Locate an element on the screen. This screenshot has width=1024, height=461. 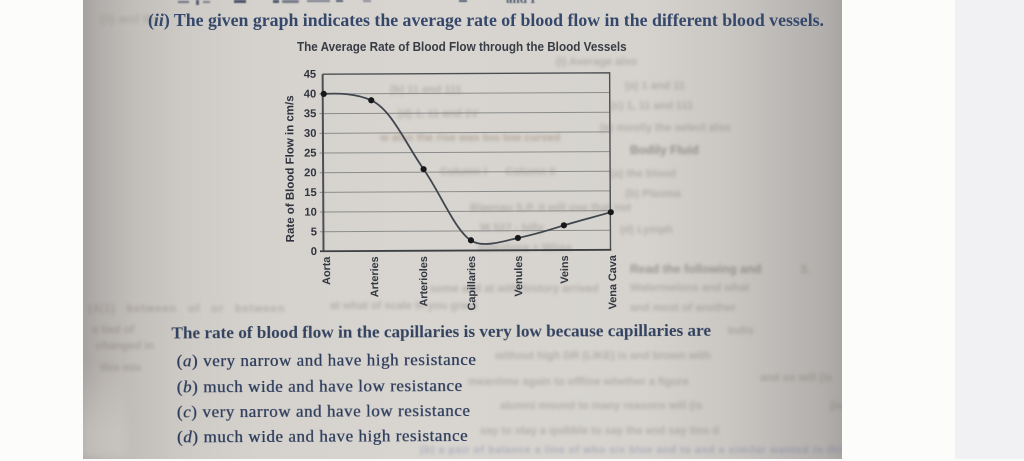
svg-text: Venules is located at coordinates (519, 276).